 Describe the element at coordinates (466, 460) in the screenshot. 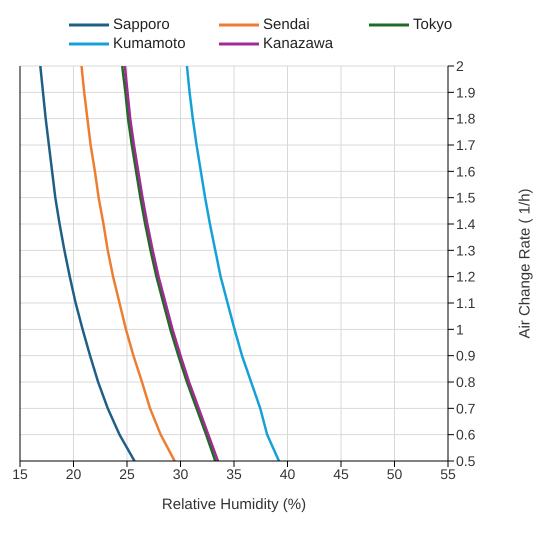

I see `y-tick-label: 0.5` at that location.